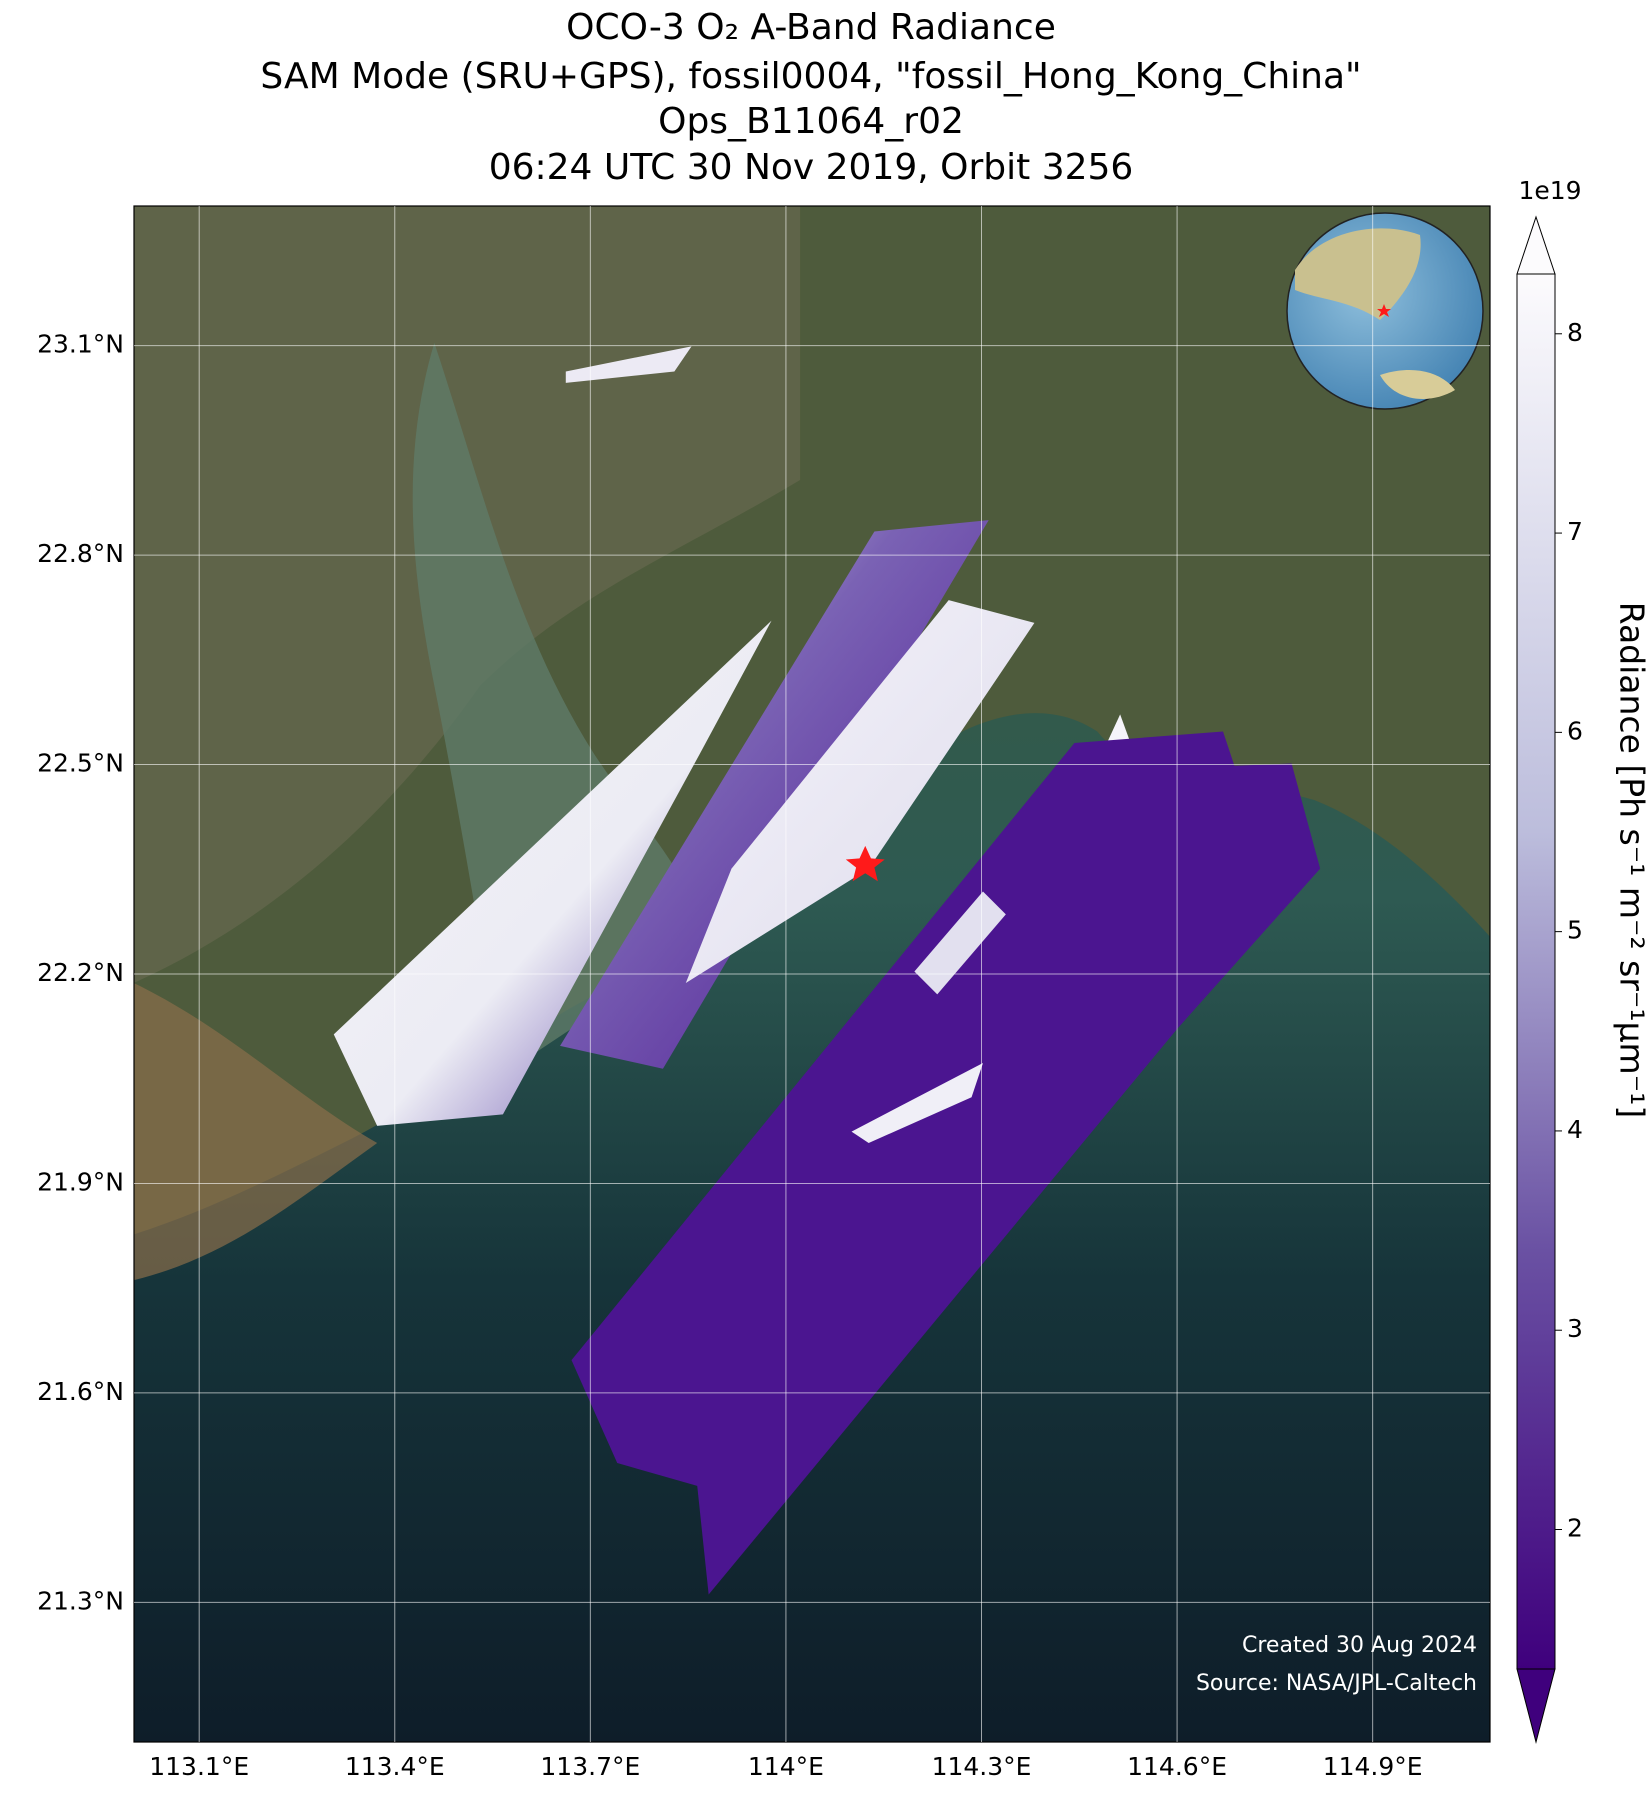  I want to click on colorbar-tick-label: 3, so click(1575, 1328).